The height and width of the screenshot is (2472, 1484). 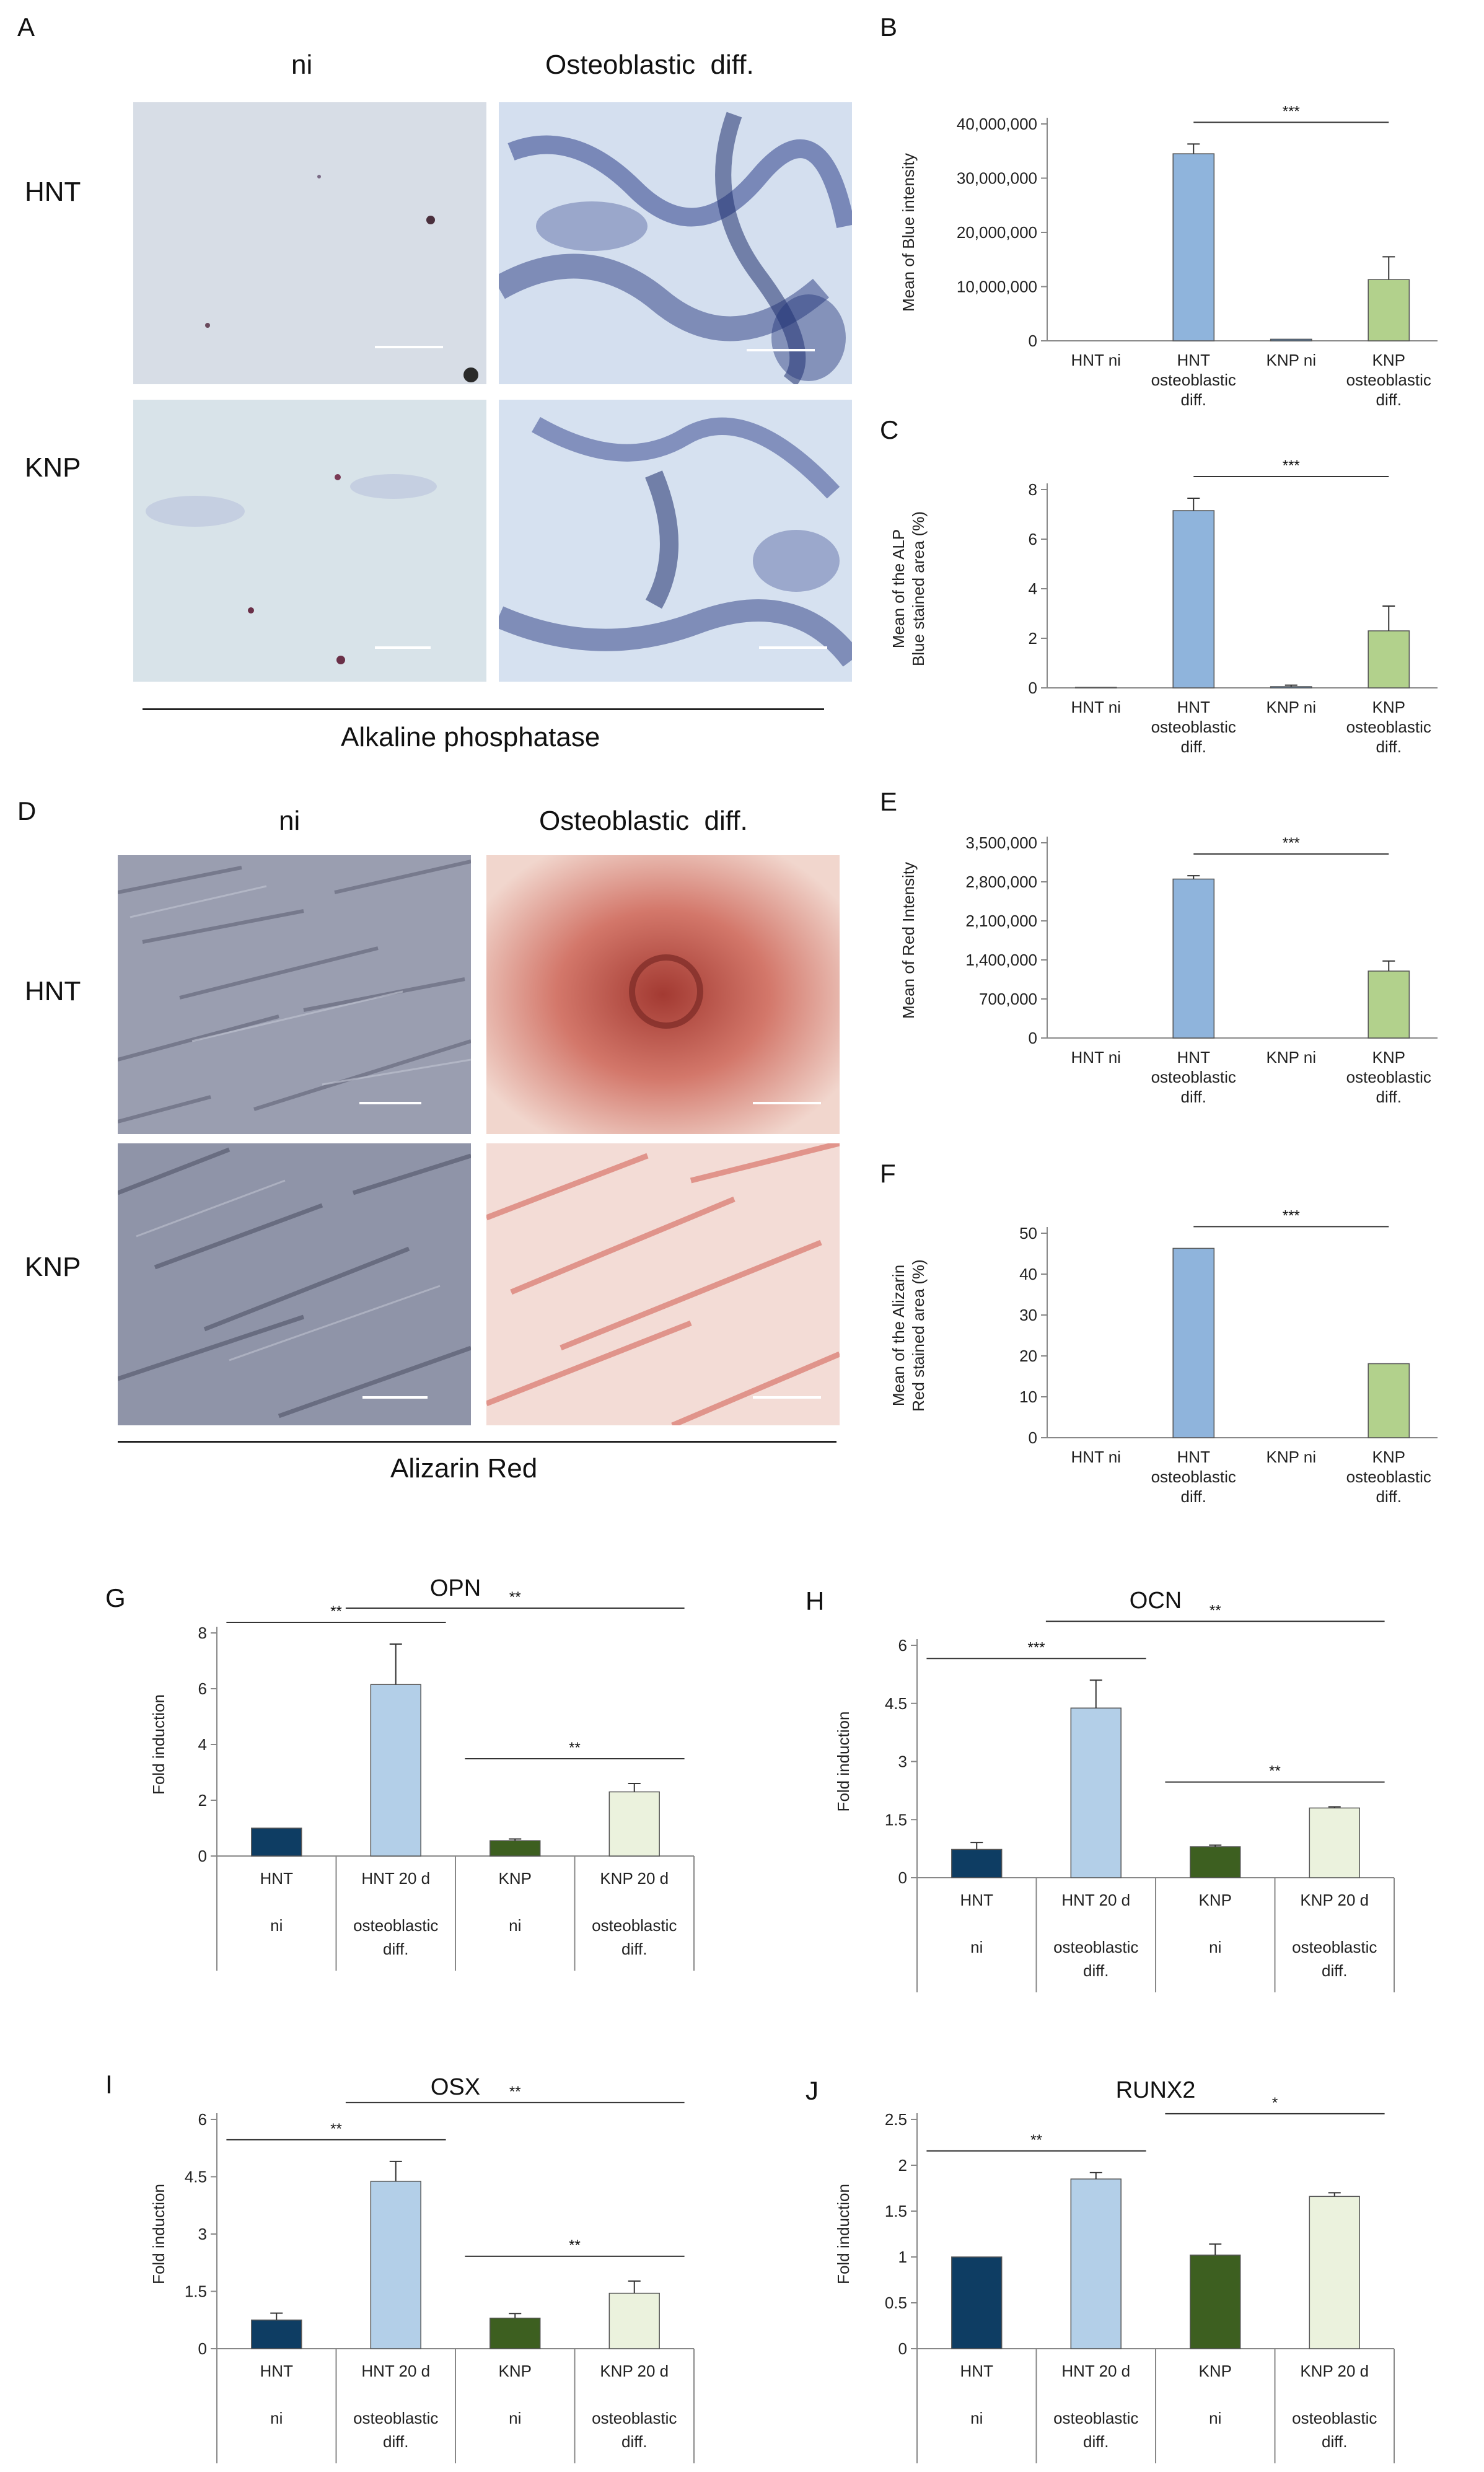 What do you see at coordinates (902, 2165) in the screenshot?
I see `y-tick-label: 2` at bounding box center [902, 2165].